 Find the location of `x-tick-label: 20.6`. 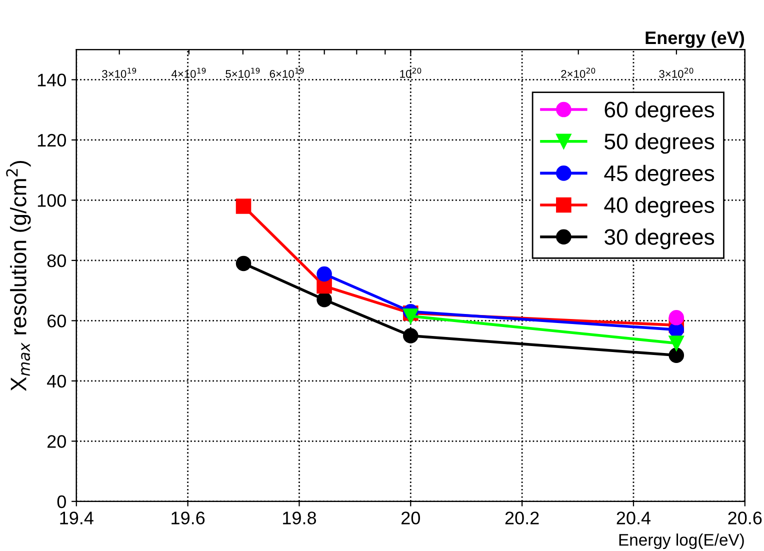

x-tick-label: 20.6 is located at coordinates (745, 518).